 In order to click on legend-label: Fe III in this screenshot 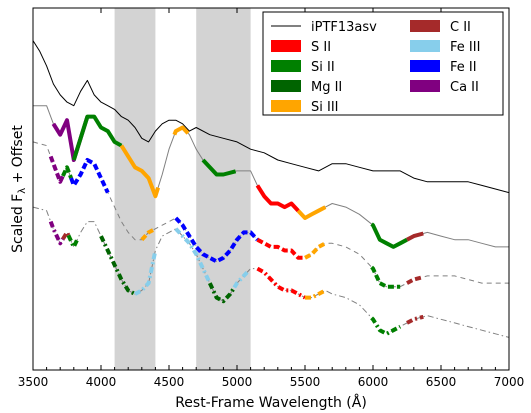, I will do `click(465, 47)`.